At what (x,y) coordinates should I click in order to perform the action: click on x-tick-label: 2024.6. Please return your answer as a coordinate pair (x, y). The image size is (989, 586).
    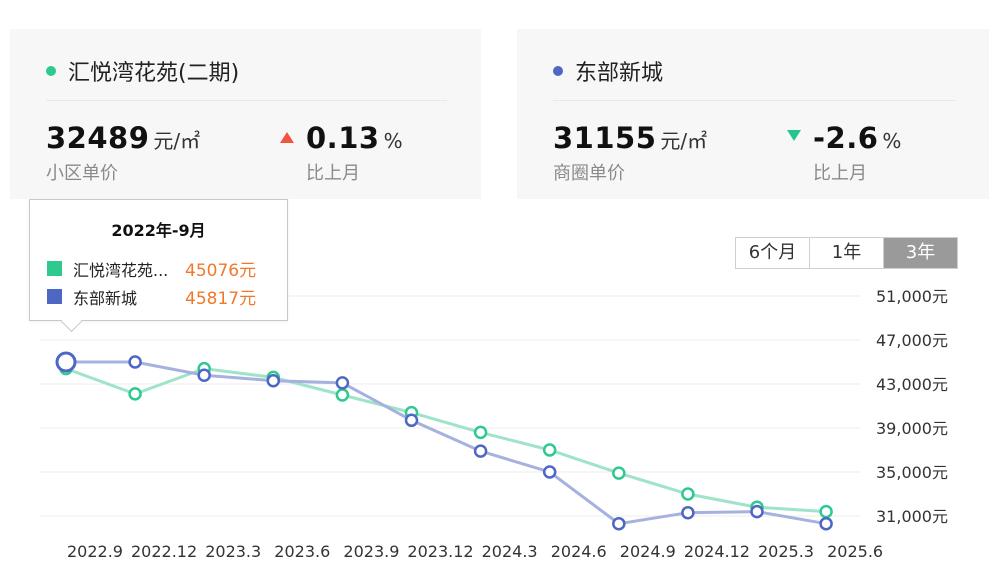
    Looking at the image, I should click on (579, 551).